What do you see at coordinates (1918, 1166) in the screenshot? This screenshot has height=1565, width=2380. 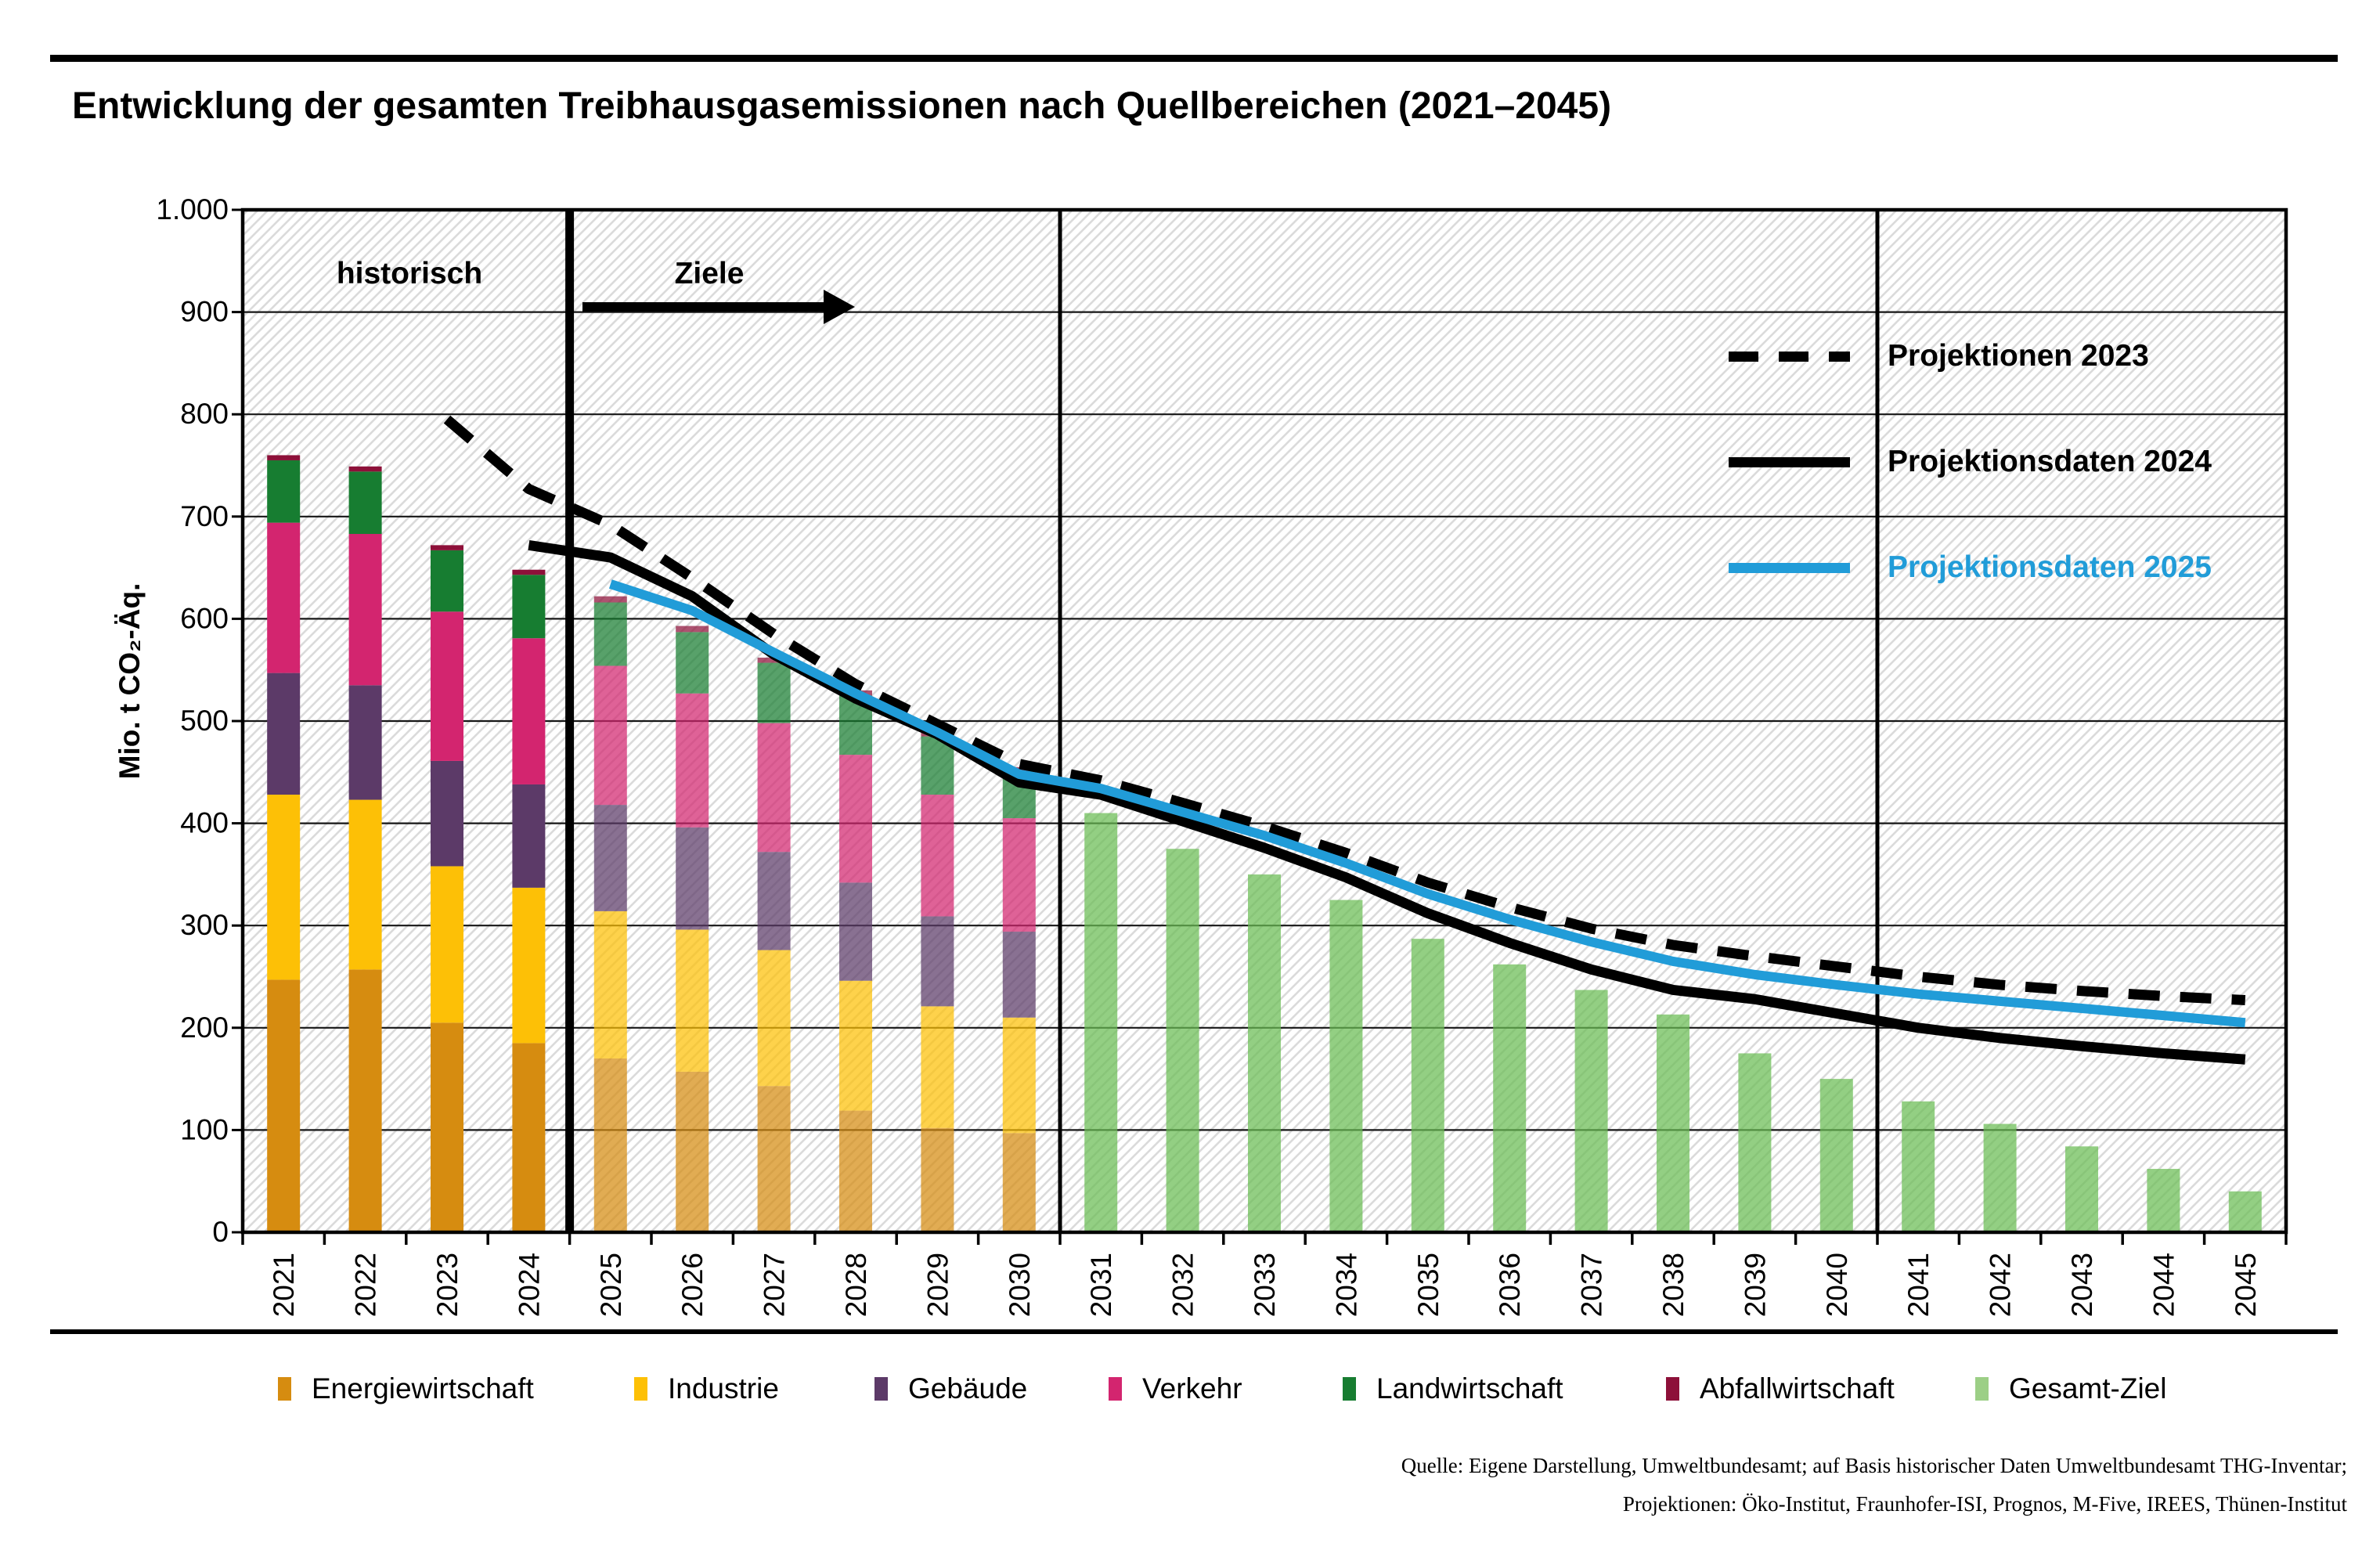 I see `bar-gesamt-ziel-2041` at bounding box center [1918, 1166].